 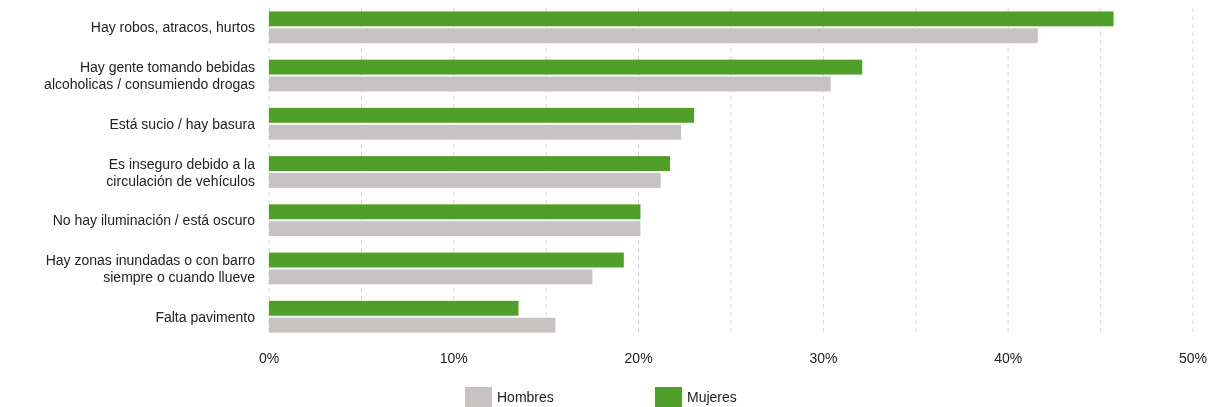 I want to click on x-tick-label: 30%, so click(x=823, y=358).